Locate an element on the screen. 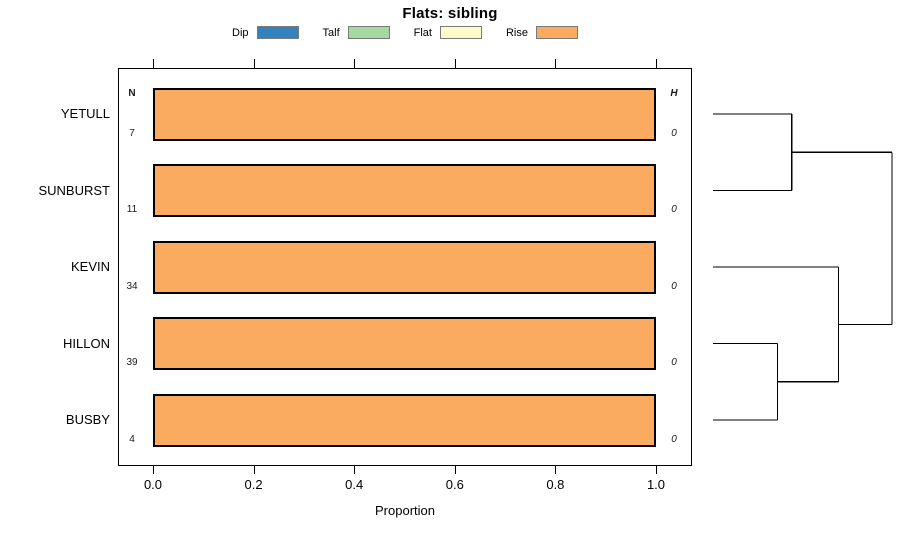 The image size is (900, 540). chart-title: Flats: sibling is located at coordinates (450, 13).